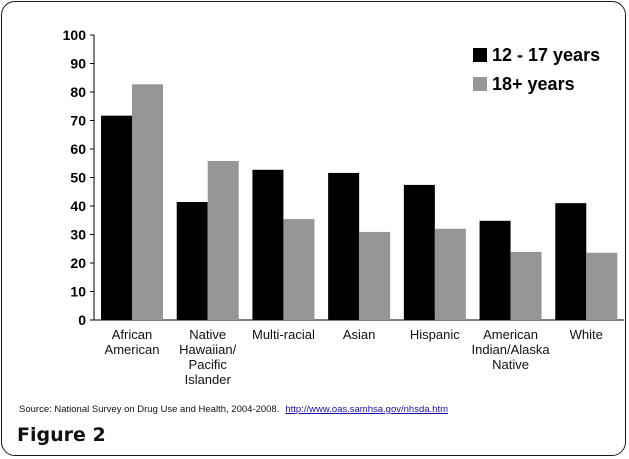  Describe the element at coordinates (75, 35) in the screenshot. I see `y-tick-label: 100` at that location.